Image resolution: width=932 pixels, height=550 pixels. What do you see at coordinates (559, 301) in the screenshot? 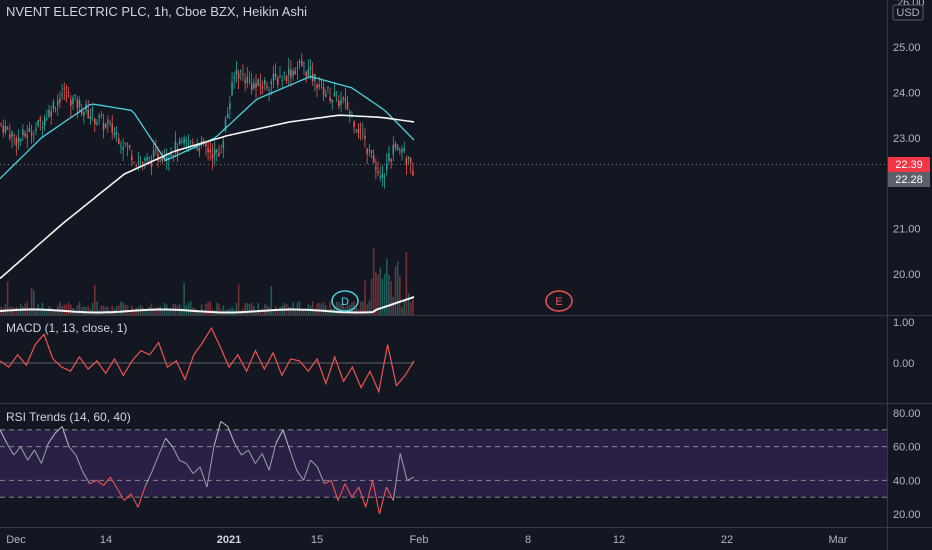
I see `earnings-marker: E` at bounding box center [559, 301].